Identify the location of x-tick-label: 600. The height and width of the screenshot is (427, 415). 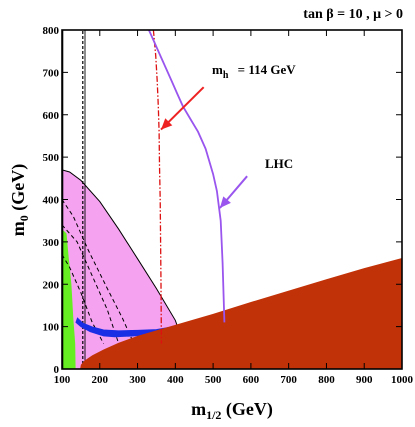
(251, 380).